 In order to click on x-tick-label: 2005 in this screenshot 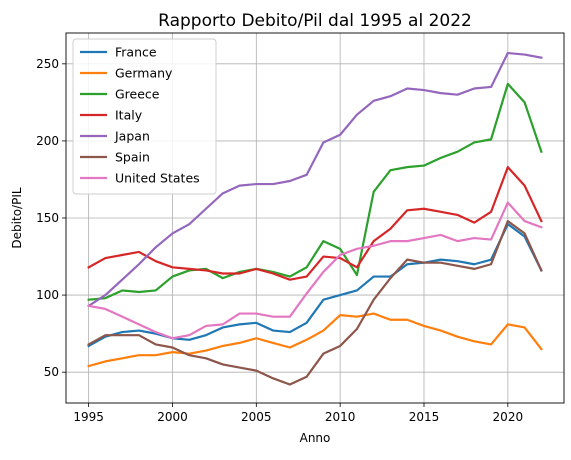, I will do `click(256, 417)`.